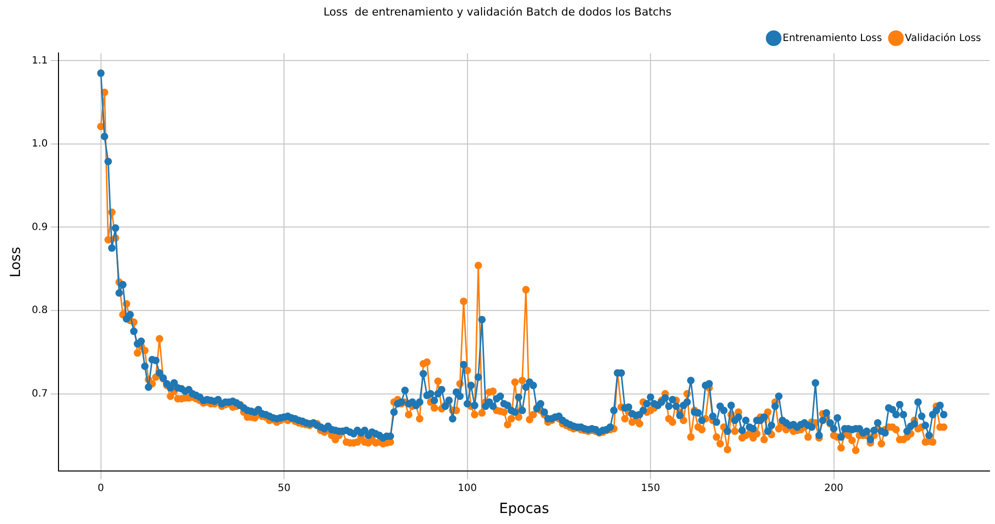 The image size is (995, 524). Describe the element at coordinates (40, 60) in the screenshot. I see `y-tick-label: 1.1` at that location.